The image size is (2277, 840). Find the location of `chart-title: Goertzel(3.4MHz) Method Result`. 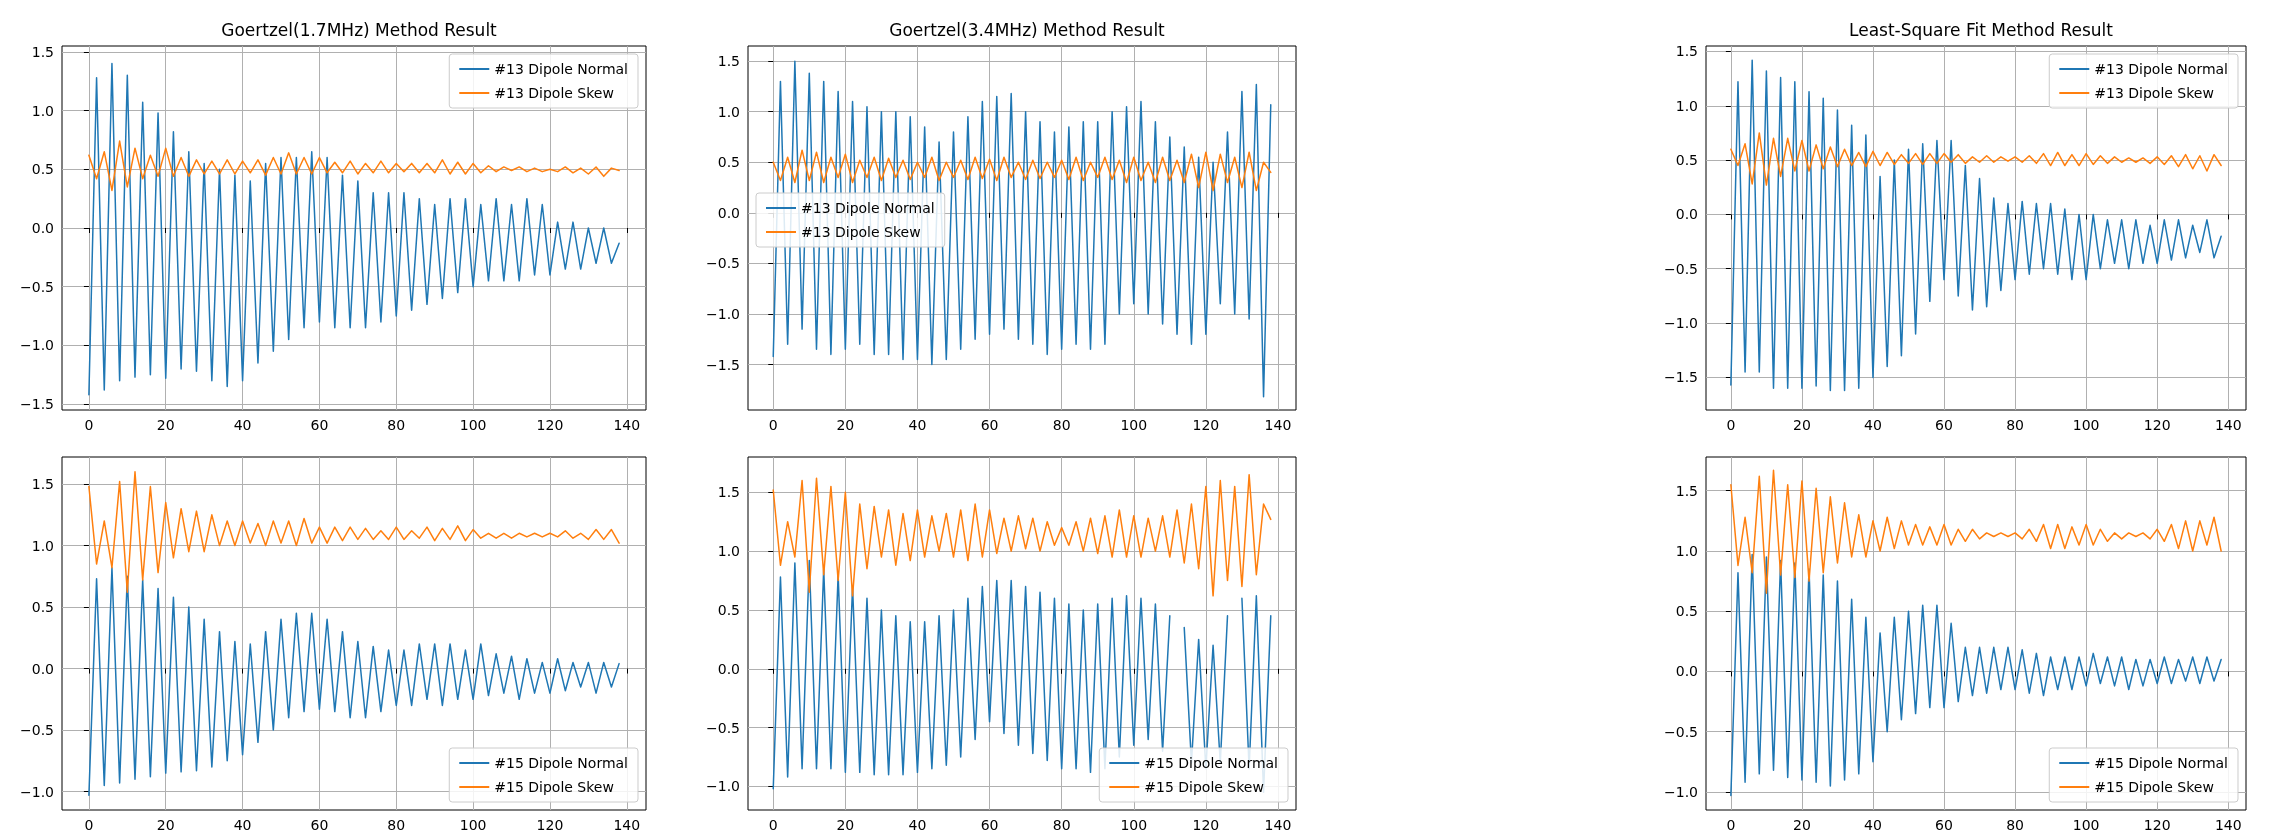

chart-title: Goertzel(3.4MHz) Method Result is located at coordinates (1027, 29).